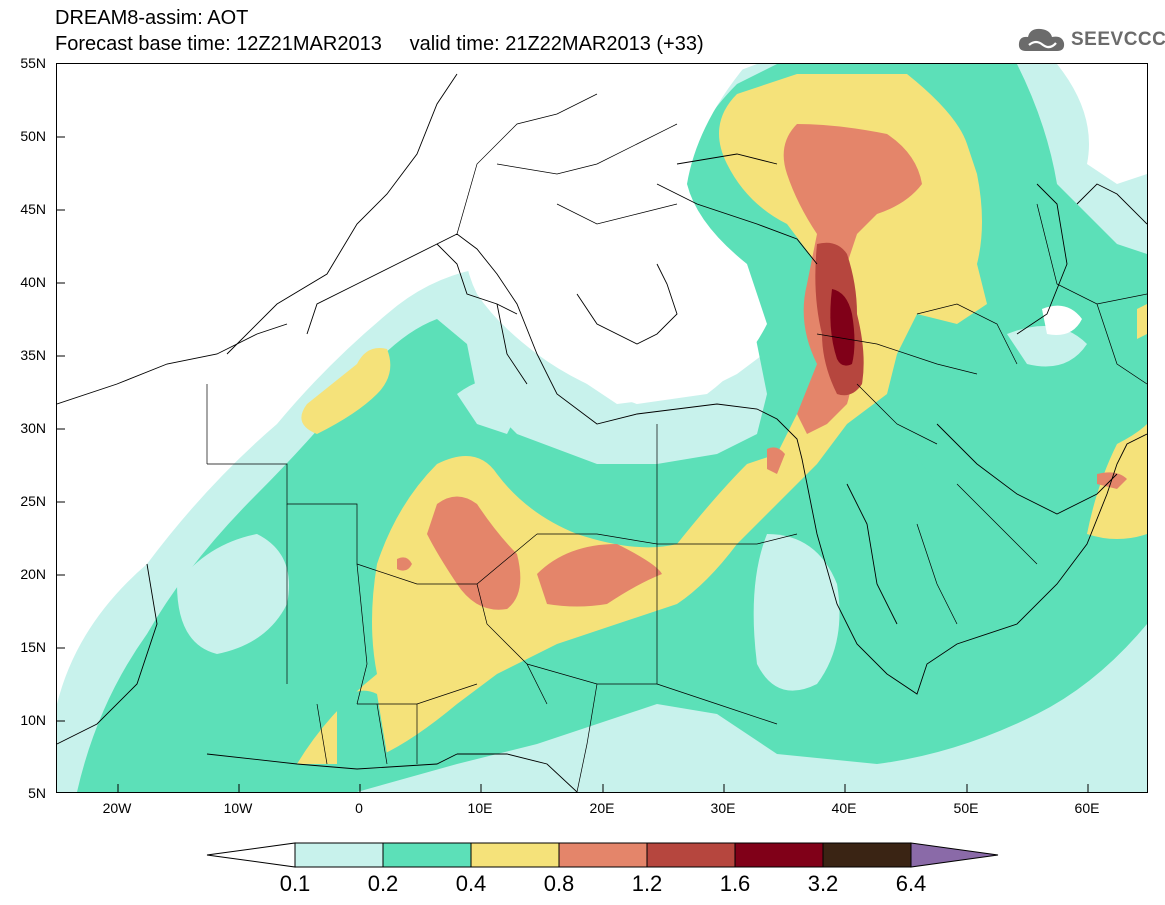 Image resolution: width=1165 pixels, height=905 pixels. What do you see at coordinates (1041, 39) in the screenshot?
I see `cloud-icon` at bounding box center [1041, 39].